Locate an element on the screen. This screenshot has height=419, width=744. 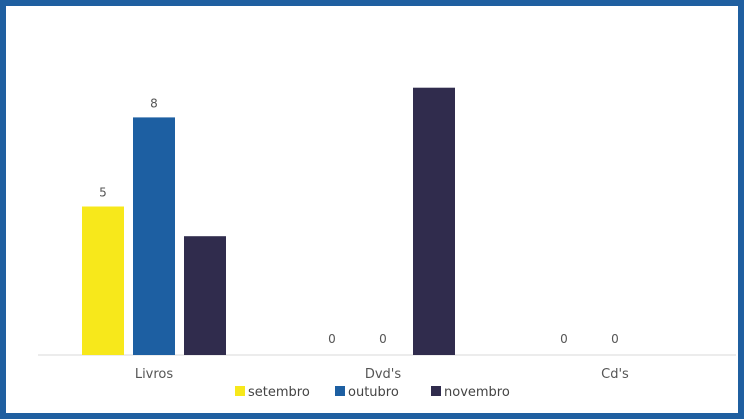
legend-label-outubro: outubro is located at coordinates (373, 392).